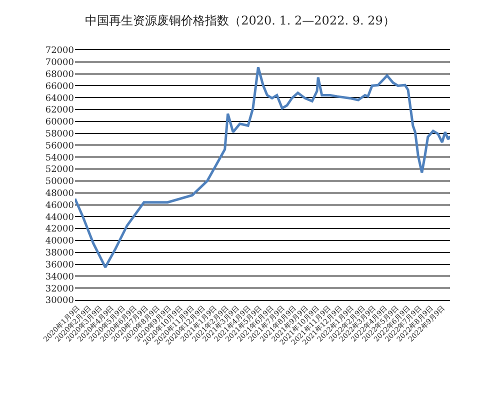  Describe the element at coordinates (59, 123) in the screenshot. I see `y-tick-label: 60000` at that location.